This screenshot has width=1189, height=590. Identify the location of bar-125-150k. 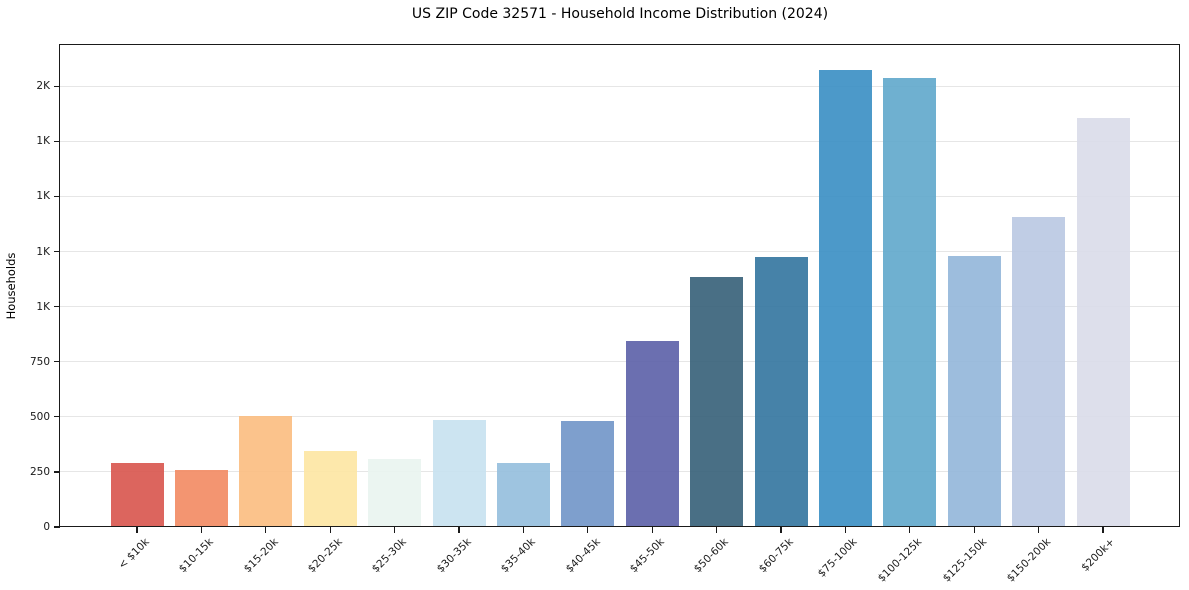
(974, 391).